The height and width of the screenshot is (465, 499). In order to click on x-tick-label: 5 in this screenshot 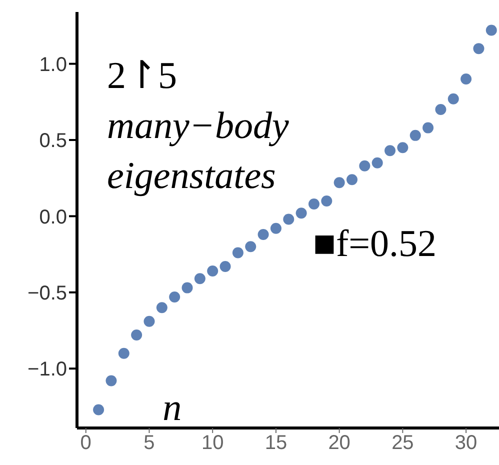, I will do `click(149, 443)`.